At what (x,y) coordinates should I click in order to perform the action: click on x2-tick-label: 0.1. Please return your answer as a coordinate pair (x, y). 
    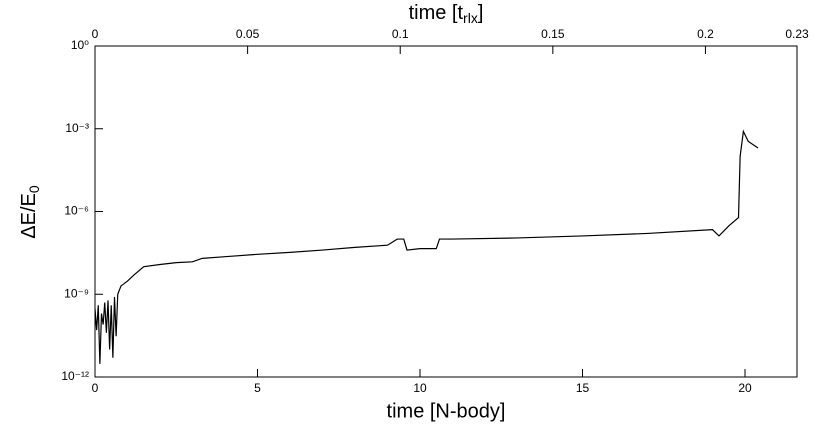
    Looking at the image, I should click on (400, 34).